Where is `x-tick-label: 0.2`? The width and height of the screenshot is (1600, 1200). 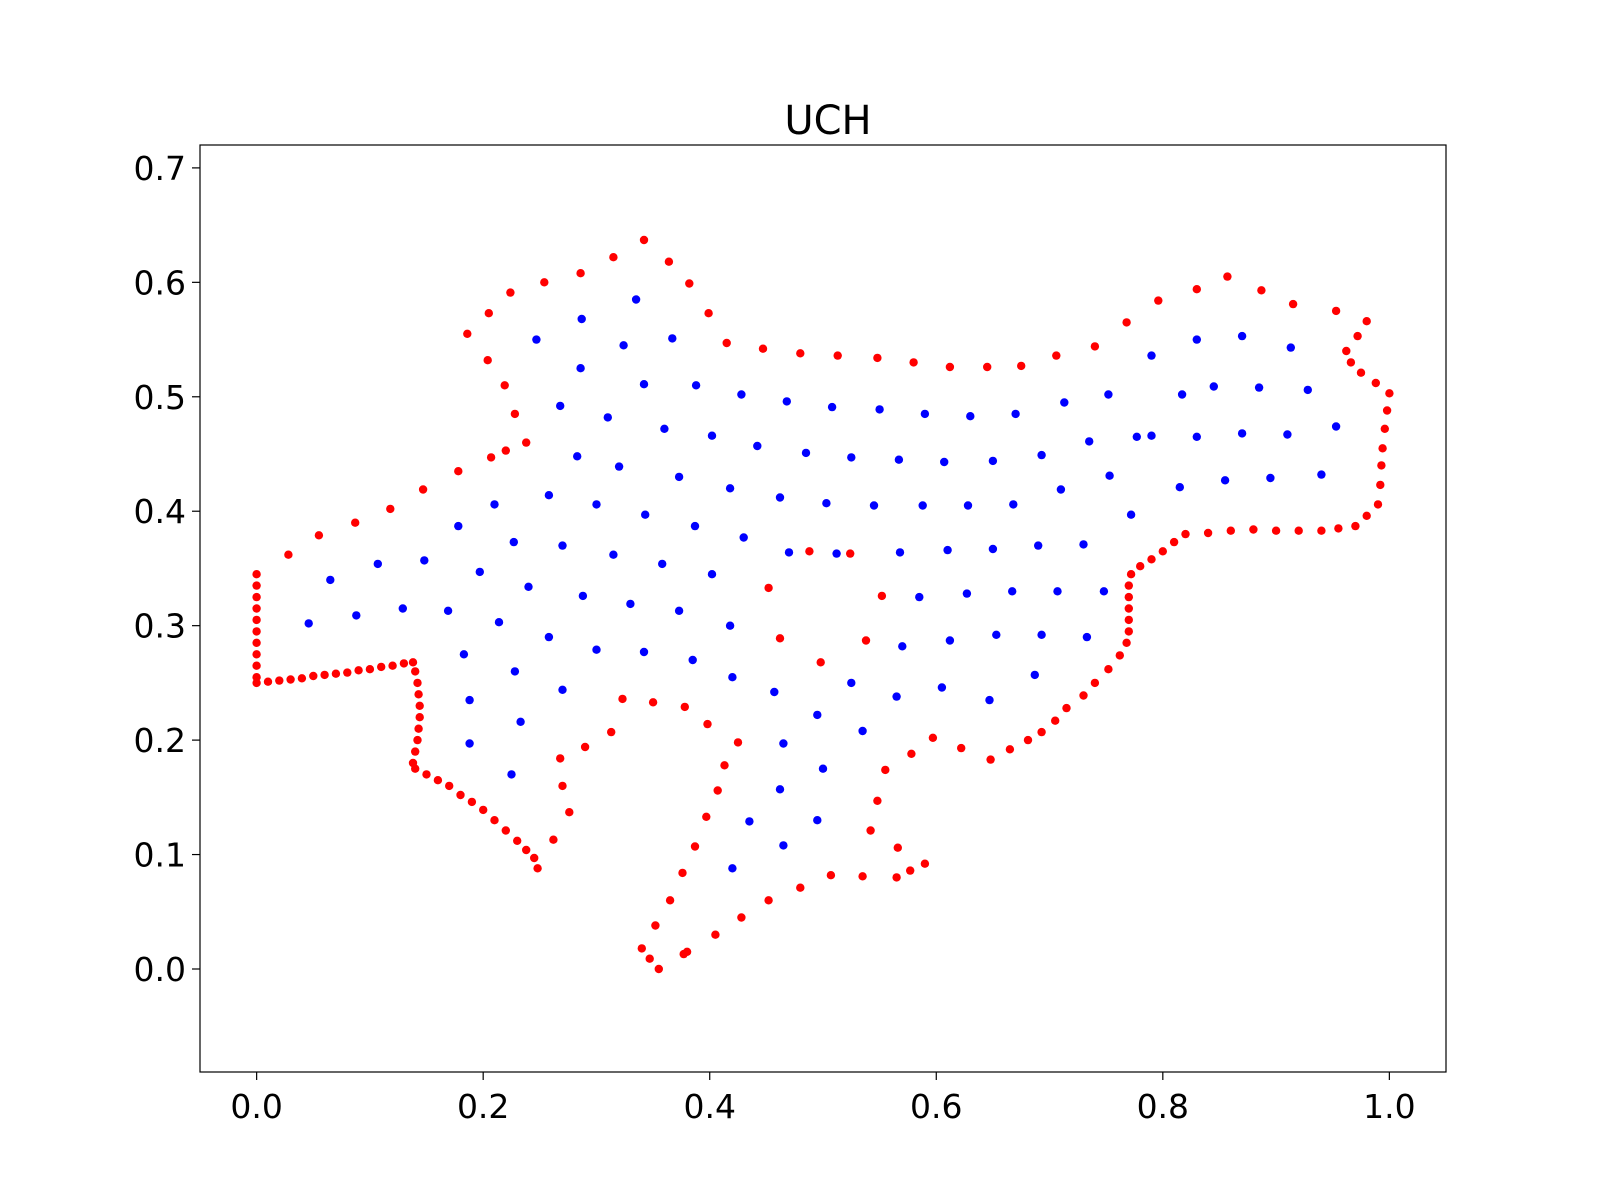
x-tick-label: 0.2 is located at coordinates (483, 1106).